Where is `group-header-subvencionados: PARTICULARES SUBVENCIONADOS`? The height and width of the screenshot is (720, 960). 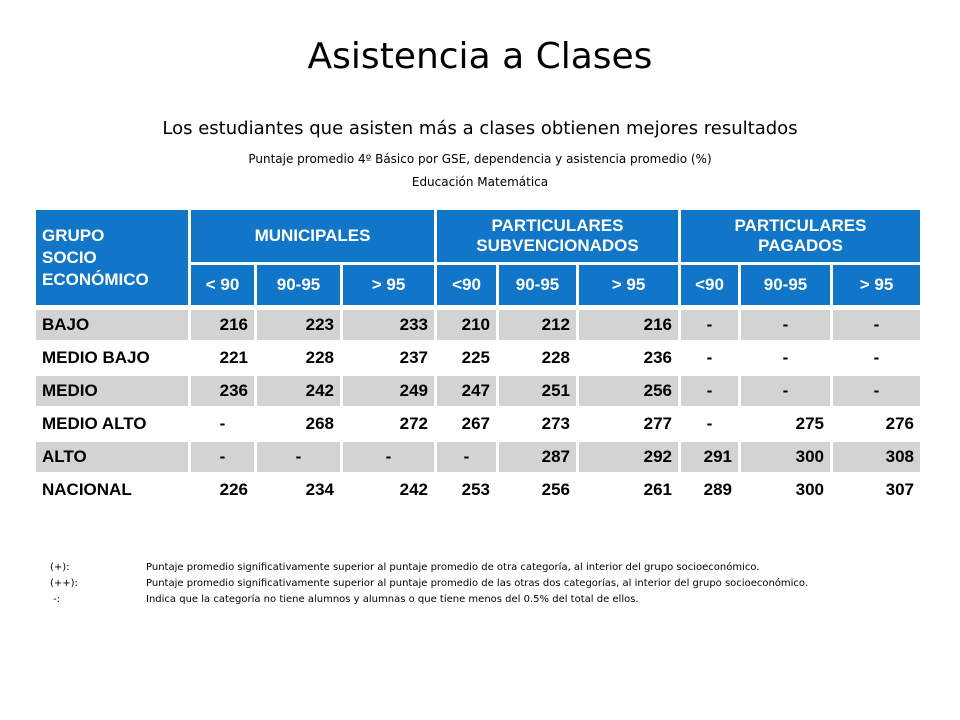 group-header-subvencionados: PARTICULARES SUBVENCIONADOS is located at coordinates (556, 236).